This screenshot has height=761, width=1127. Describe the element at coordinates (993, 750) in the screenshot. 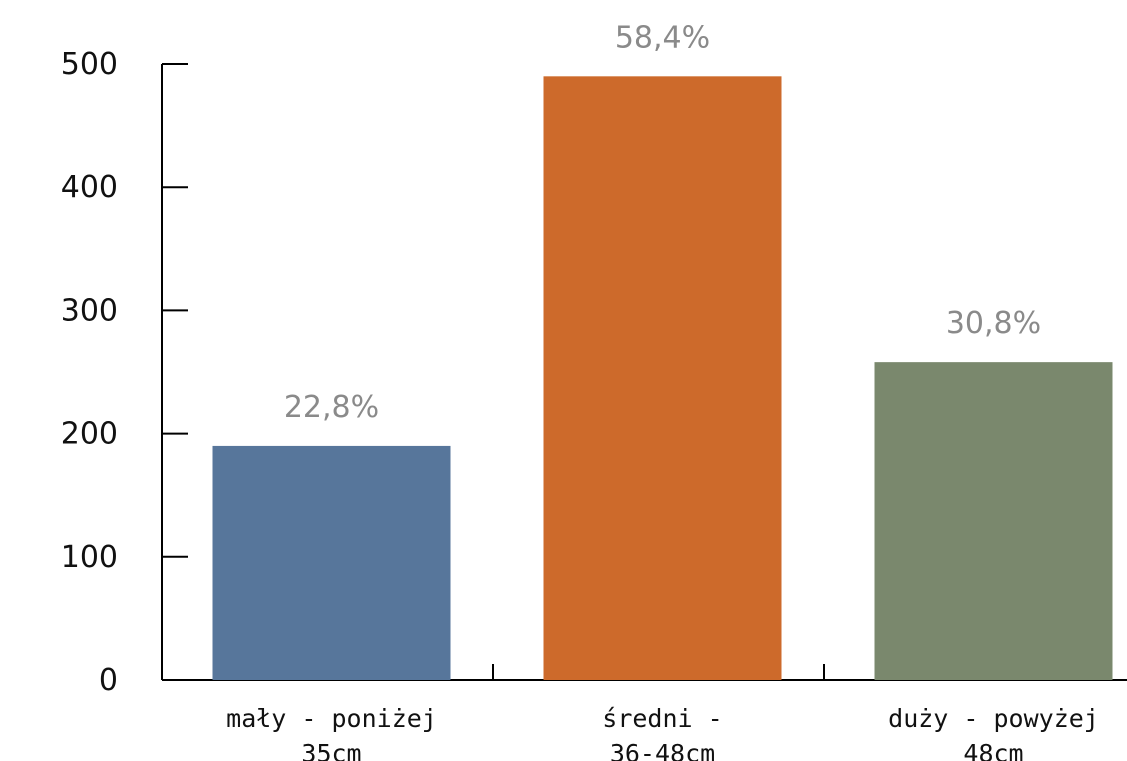

I see `category-label: 48cm` at that location.